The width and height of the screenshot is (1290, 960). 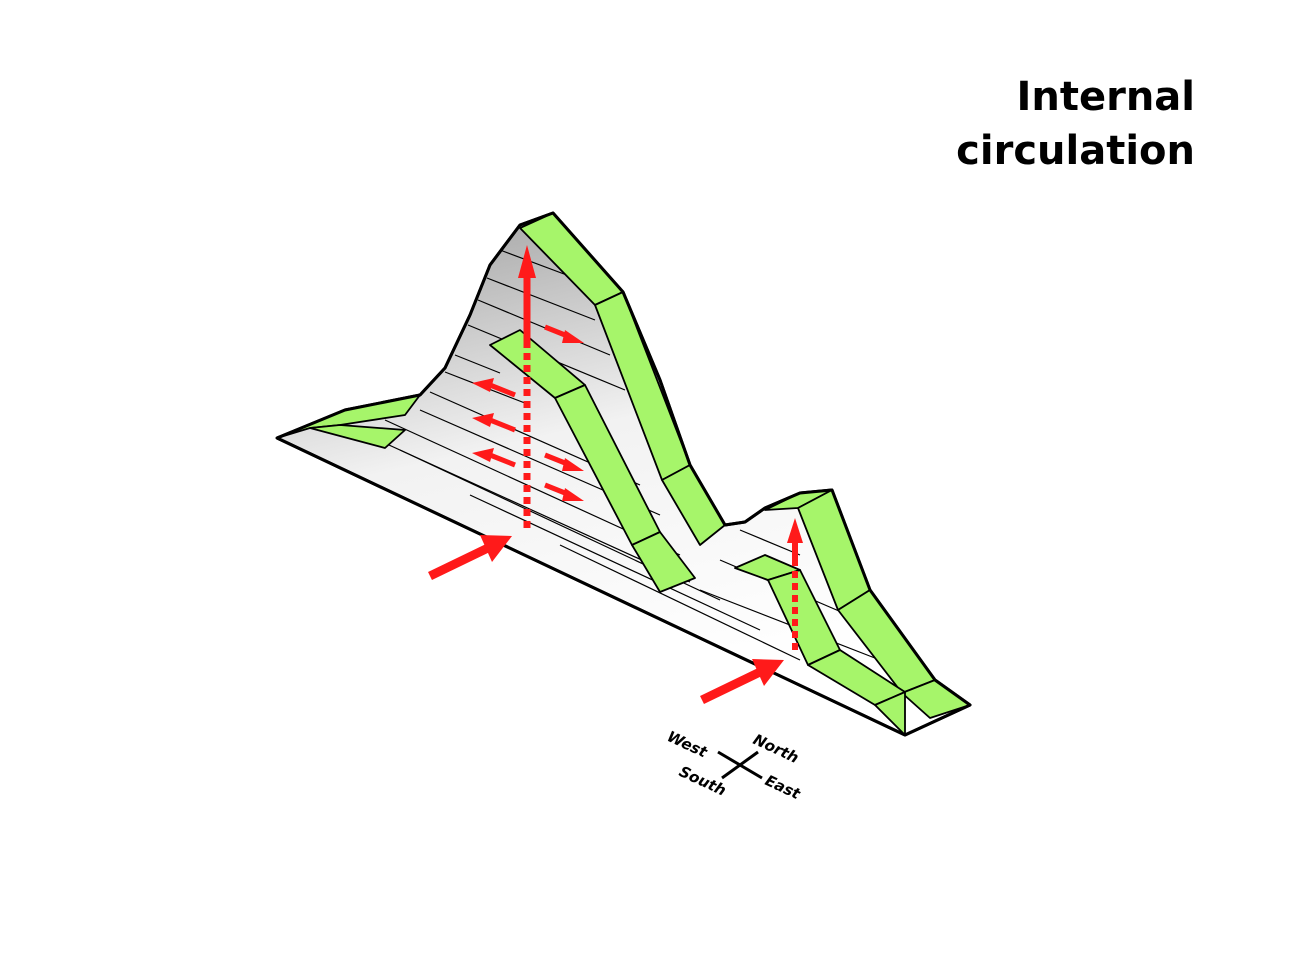 I want to click on compass-east: East, so click(x=782, y=787).